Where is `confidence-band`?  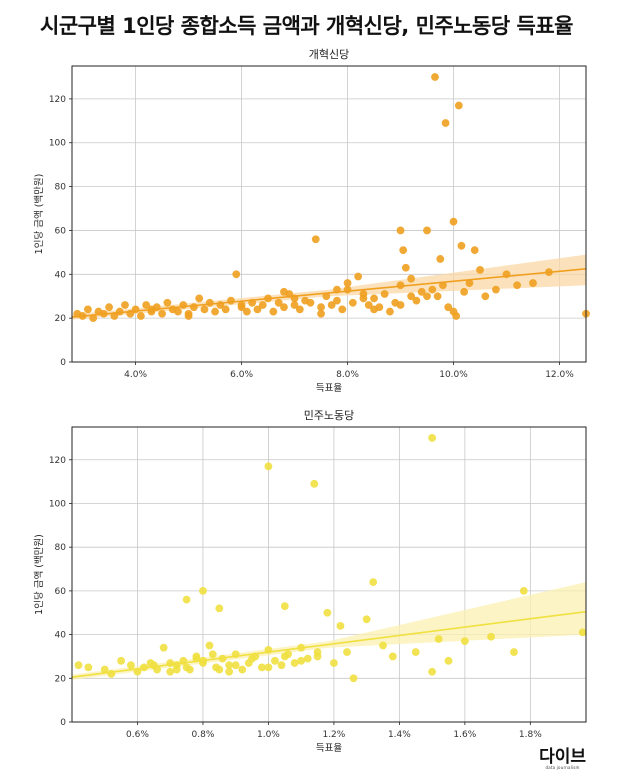 confidence-band is located at coordinates (329, 287).